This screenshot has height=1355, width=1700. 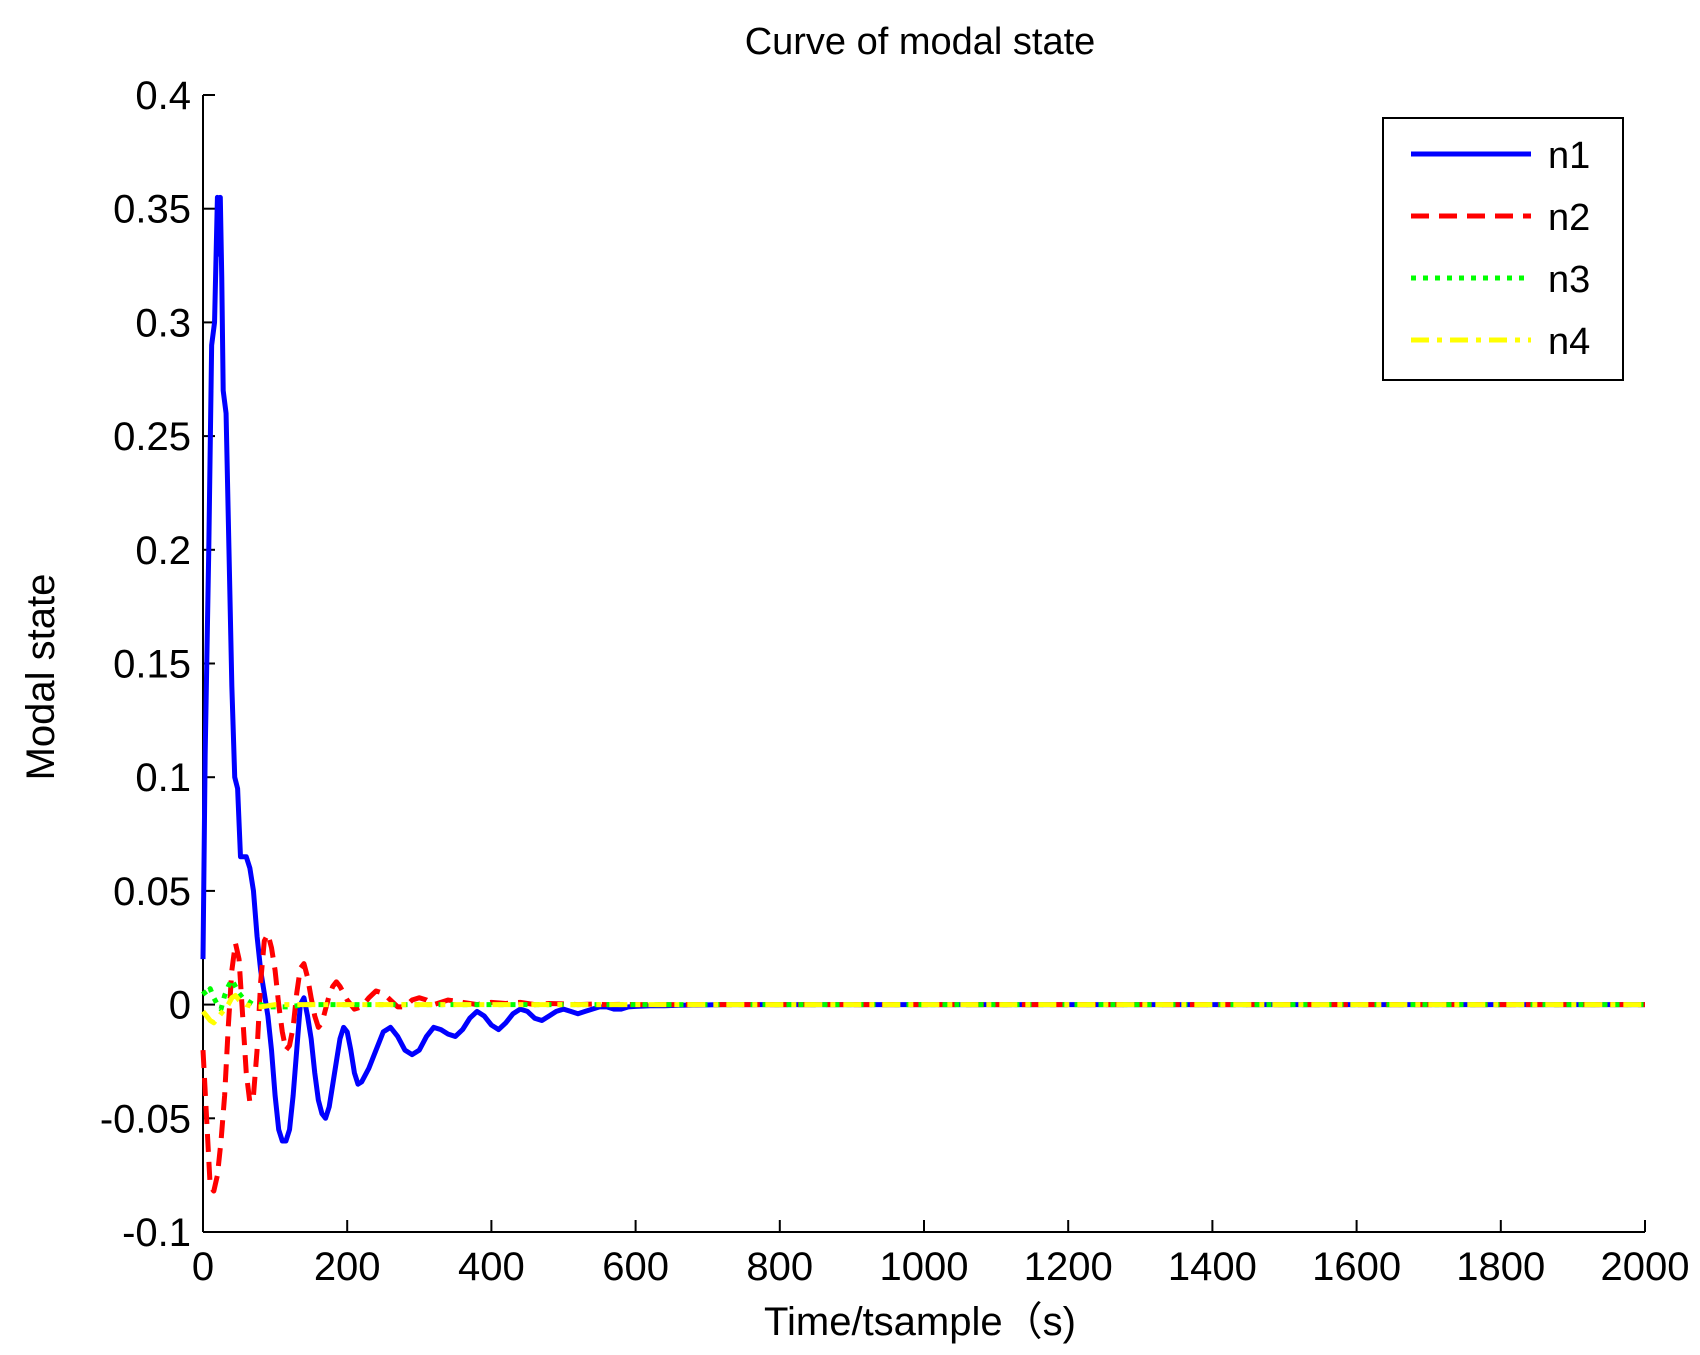 What do you see at coordinates (923, 1009) in the screenshot?
I see `series-line-n4` at bounding box center [923, 1009].